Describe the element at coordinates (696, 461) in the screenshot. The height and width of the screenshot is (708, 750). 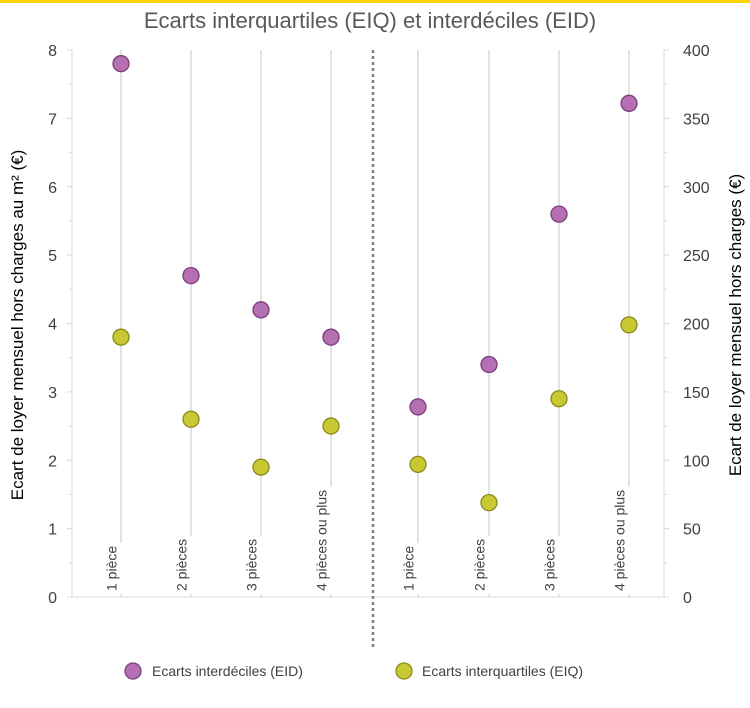
I see `right-tick-label: 100` at that location.